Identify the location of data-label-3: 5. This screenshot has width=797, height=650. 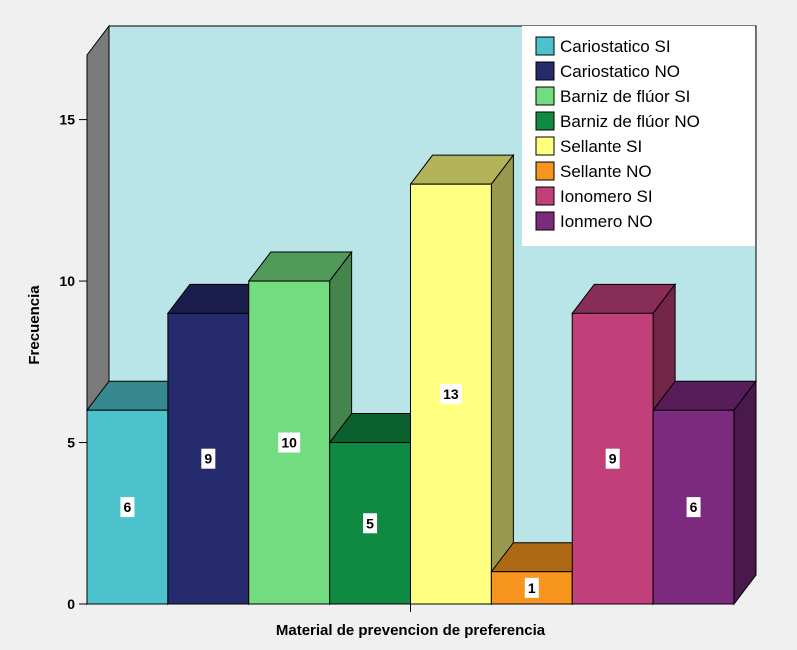
(370, 523).